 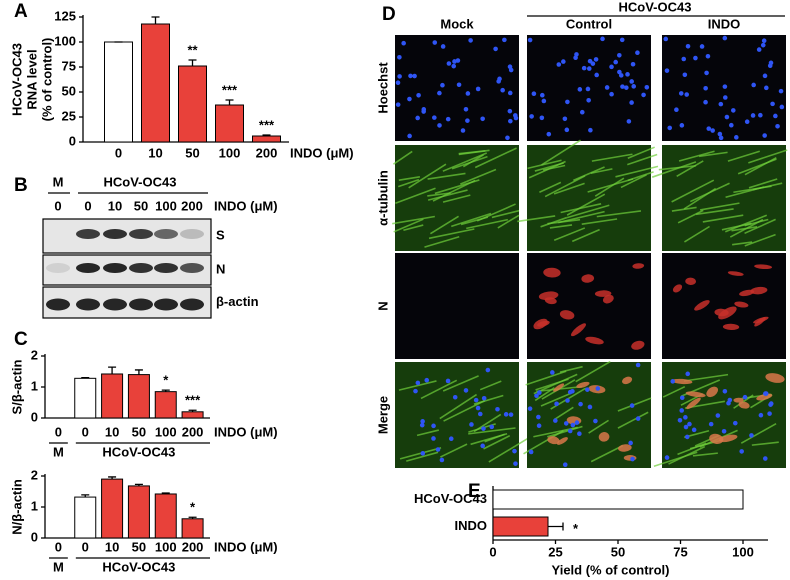 I want to click on category-label: INDO, so click(x=471, y=525).